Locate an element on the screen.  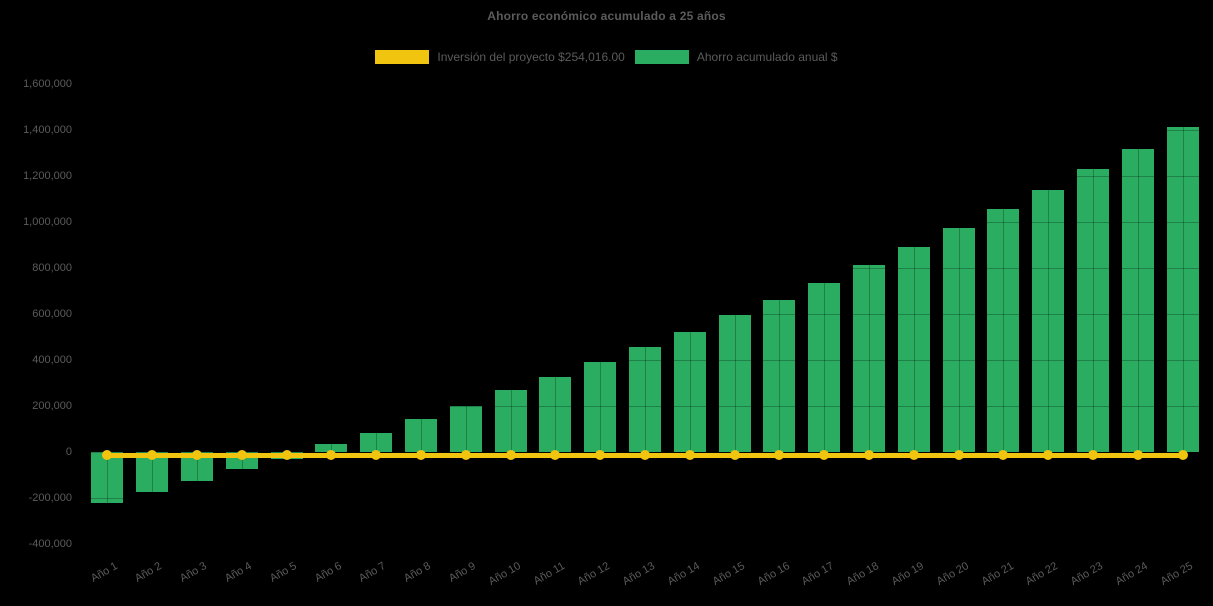
y-tick-label: 200,000 is located at coordinates (52, 406).